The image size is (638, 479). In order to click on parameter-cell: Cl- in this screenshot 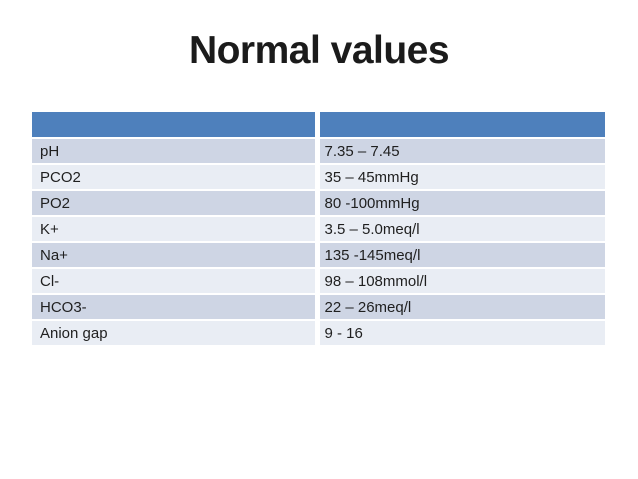, I will do `click(176, 281)`.